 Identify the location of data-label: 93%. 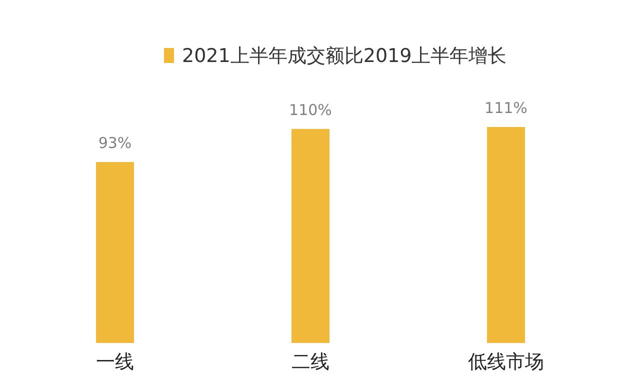
(115, 143).